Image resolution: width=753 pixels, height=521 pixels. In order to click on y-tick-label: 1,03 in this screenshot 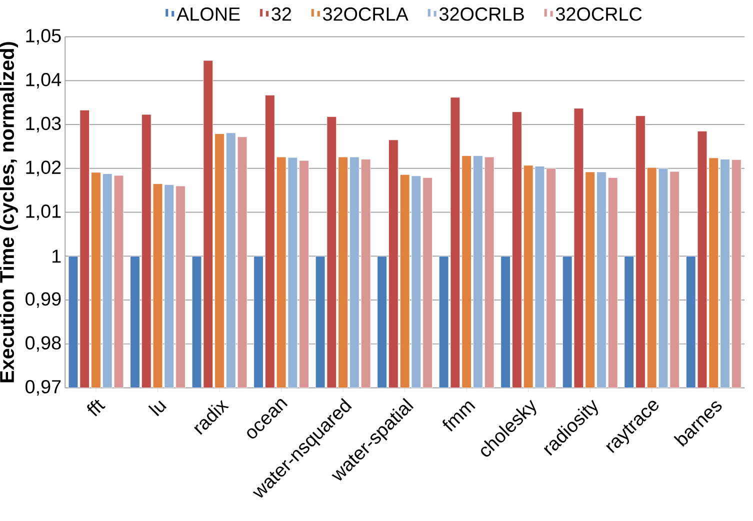, I will do `click(43, 124)`.